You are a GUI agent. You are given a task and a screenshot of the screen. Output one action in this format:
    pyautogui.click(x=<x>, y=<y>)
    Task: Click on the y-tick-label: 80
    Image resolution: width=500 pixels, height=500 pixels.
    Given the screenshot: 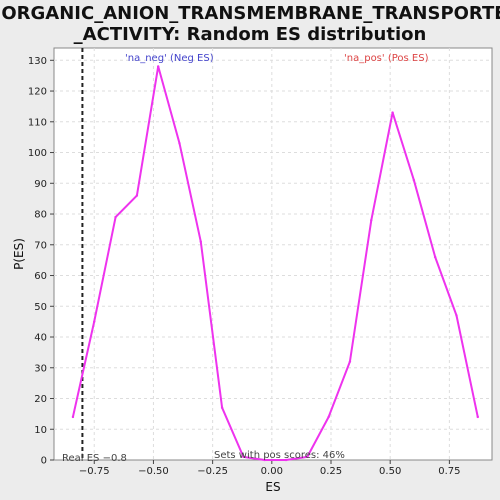 What is the action you would take?
    pyautogui.click(x=40, y=215)
    